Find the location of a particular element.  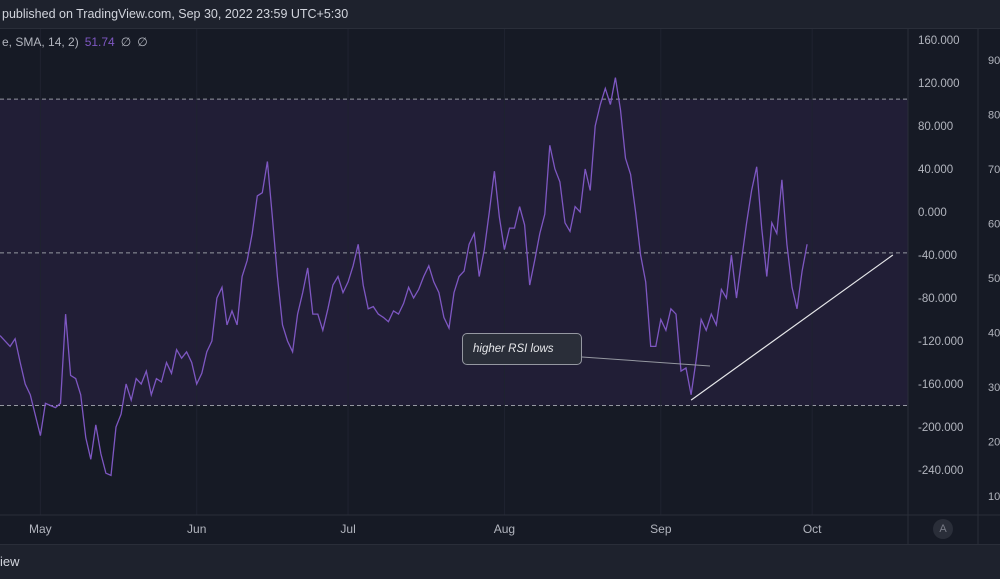

secondary-tick-label: 20 is located at coordinates (994, 443).